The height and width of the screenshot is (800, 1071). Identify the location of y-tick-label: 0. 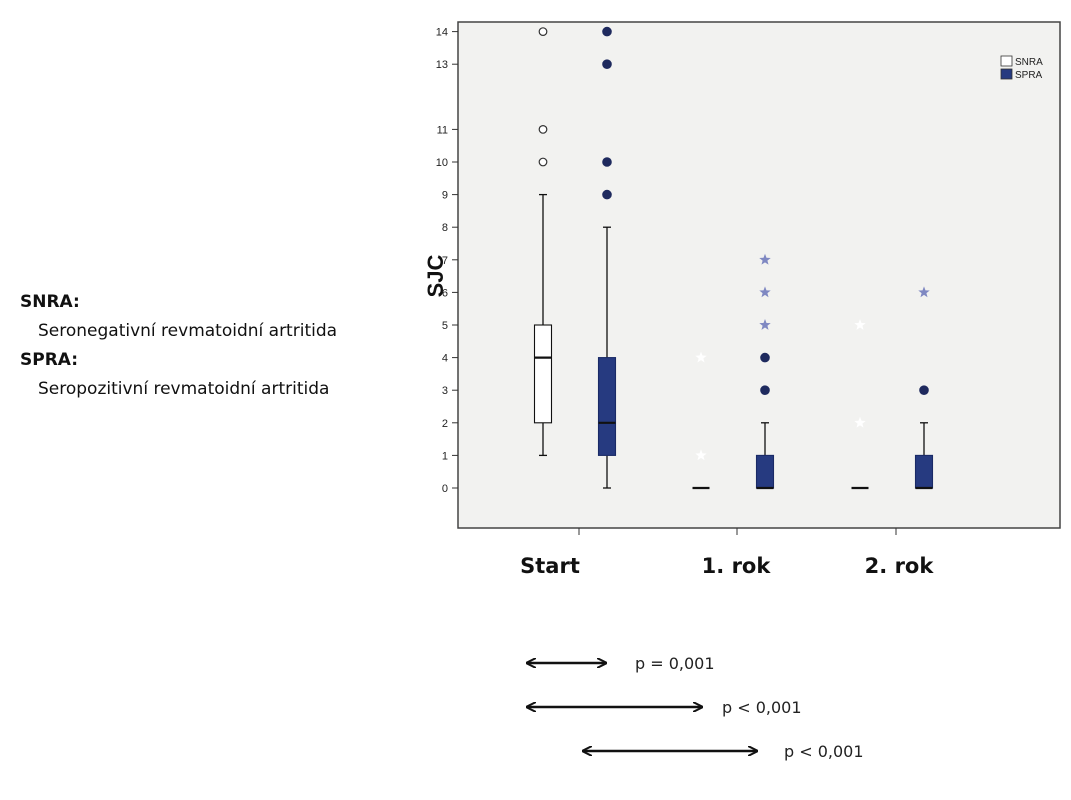
(445, 489).